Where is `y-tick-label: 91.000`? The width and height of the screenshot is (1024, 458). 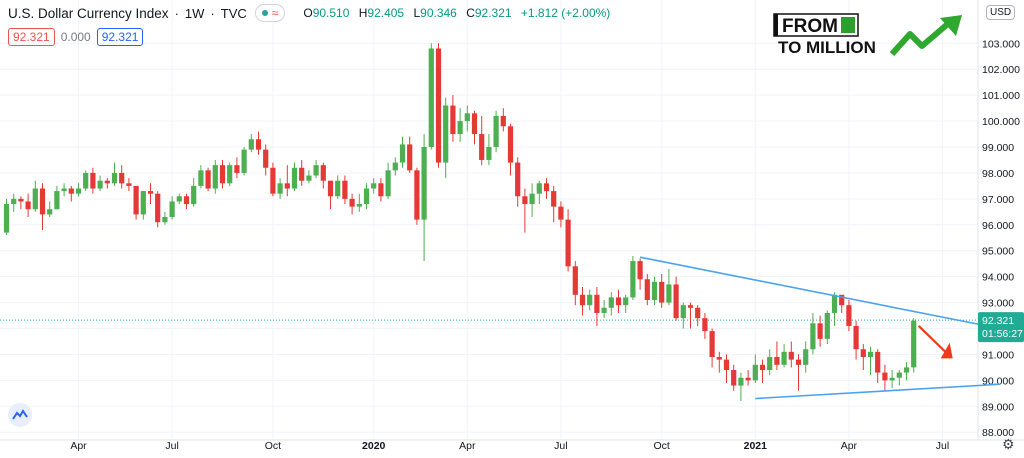
y-tick-label: 91.000 is located at coordinates (998, 355).